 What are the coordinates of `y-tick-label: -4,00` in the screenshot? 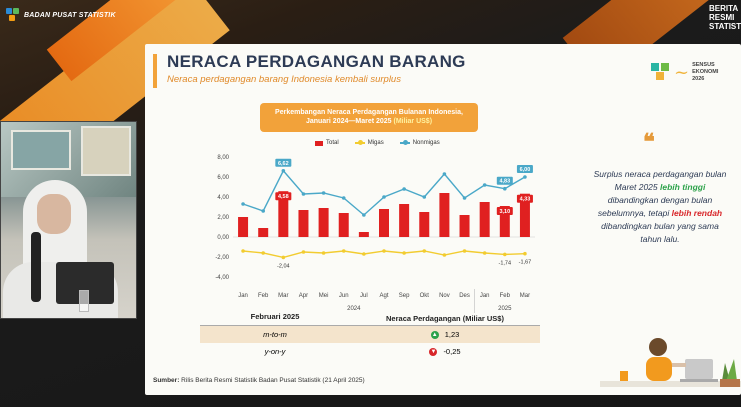 It's located at (222, 278).